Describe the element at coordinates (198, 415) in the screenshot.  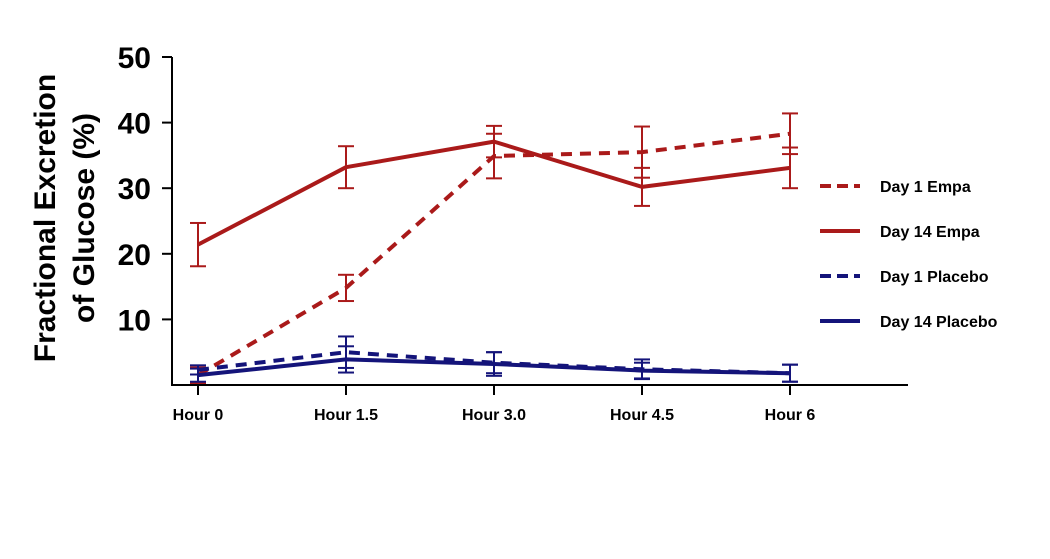
I see `x-tick-label: Hour 0` at that location.